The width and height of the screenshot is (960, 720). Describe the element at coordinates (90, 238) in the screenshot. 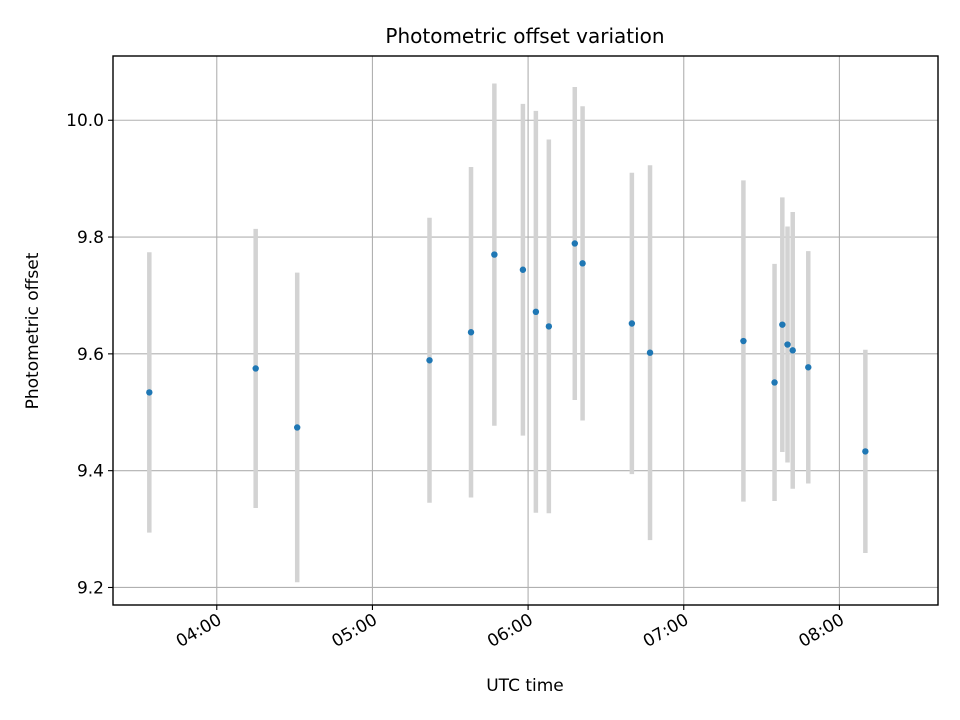

I see `y-tick-label: 9.8` at that location.